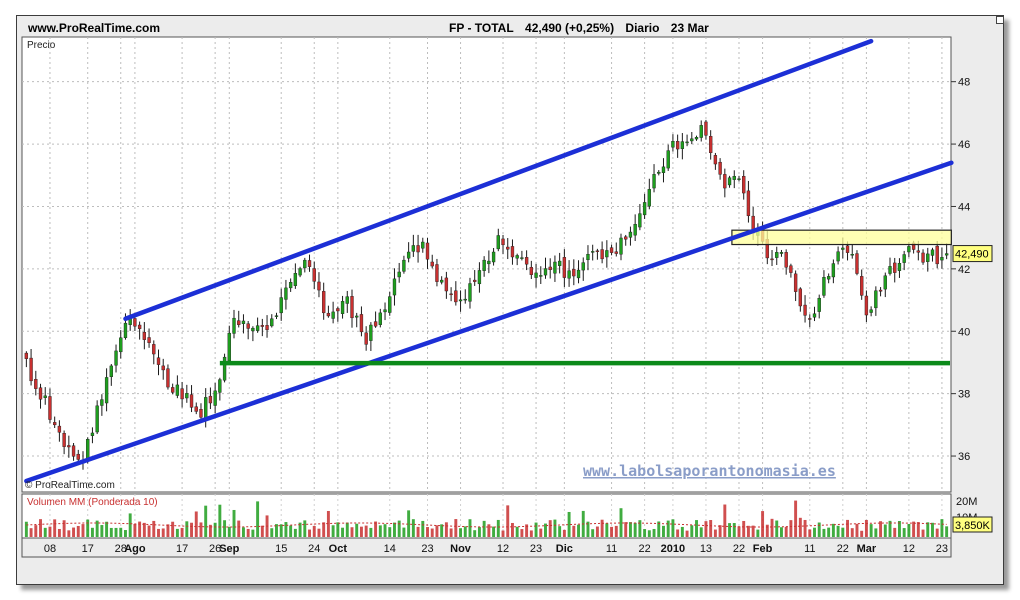  Describe the element at coordinates (338, 549) in the screenshot. I see `x-tick-label: Oct` at that location.